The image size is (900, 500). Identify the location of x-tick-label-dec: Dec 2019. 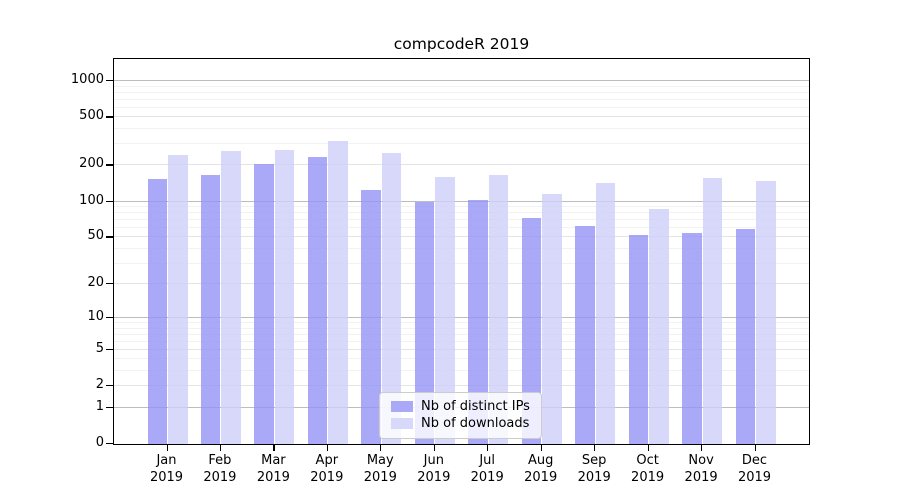
(754, 469).